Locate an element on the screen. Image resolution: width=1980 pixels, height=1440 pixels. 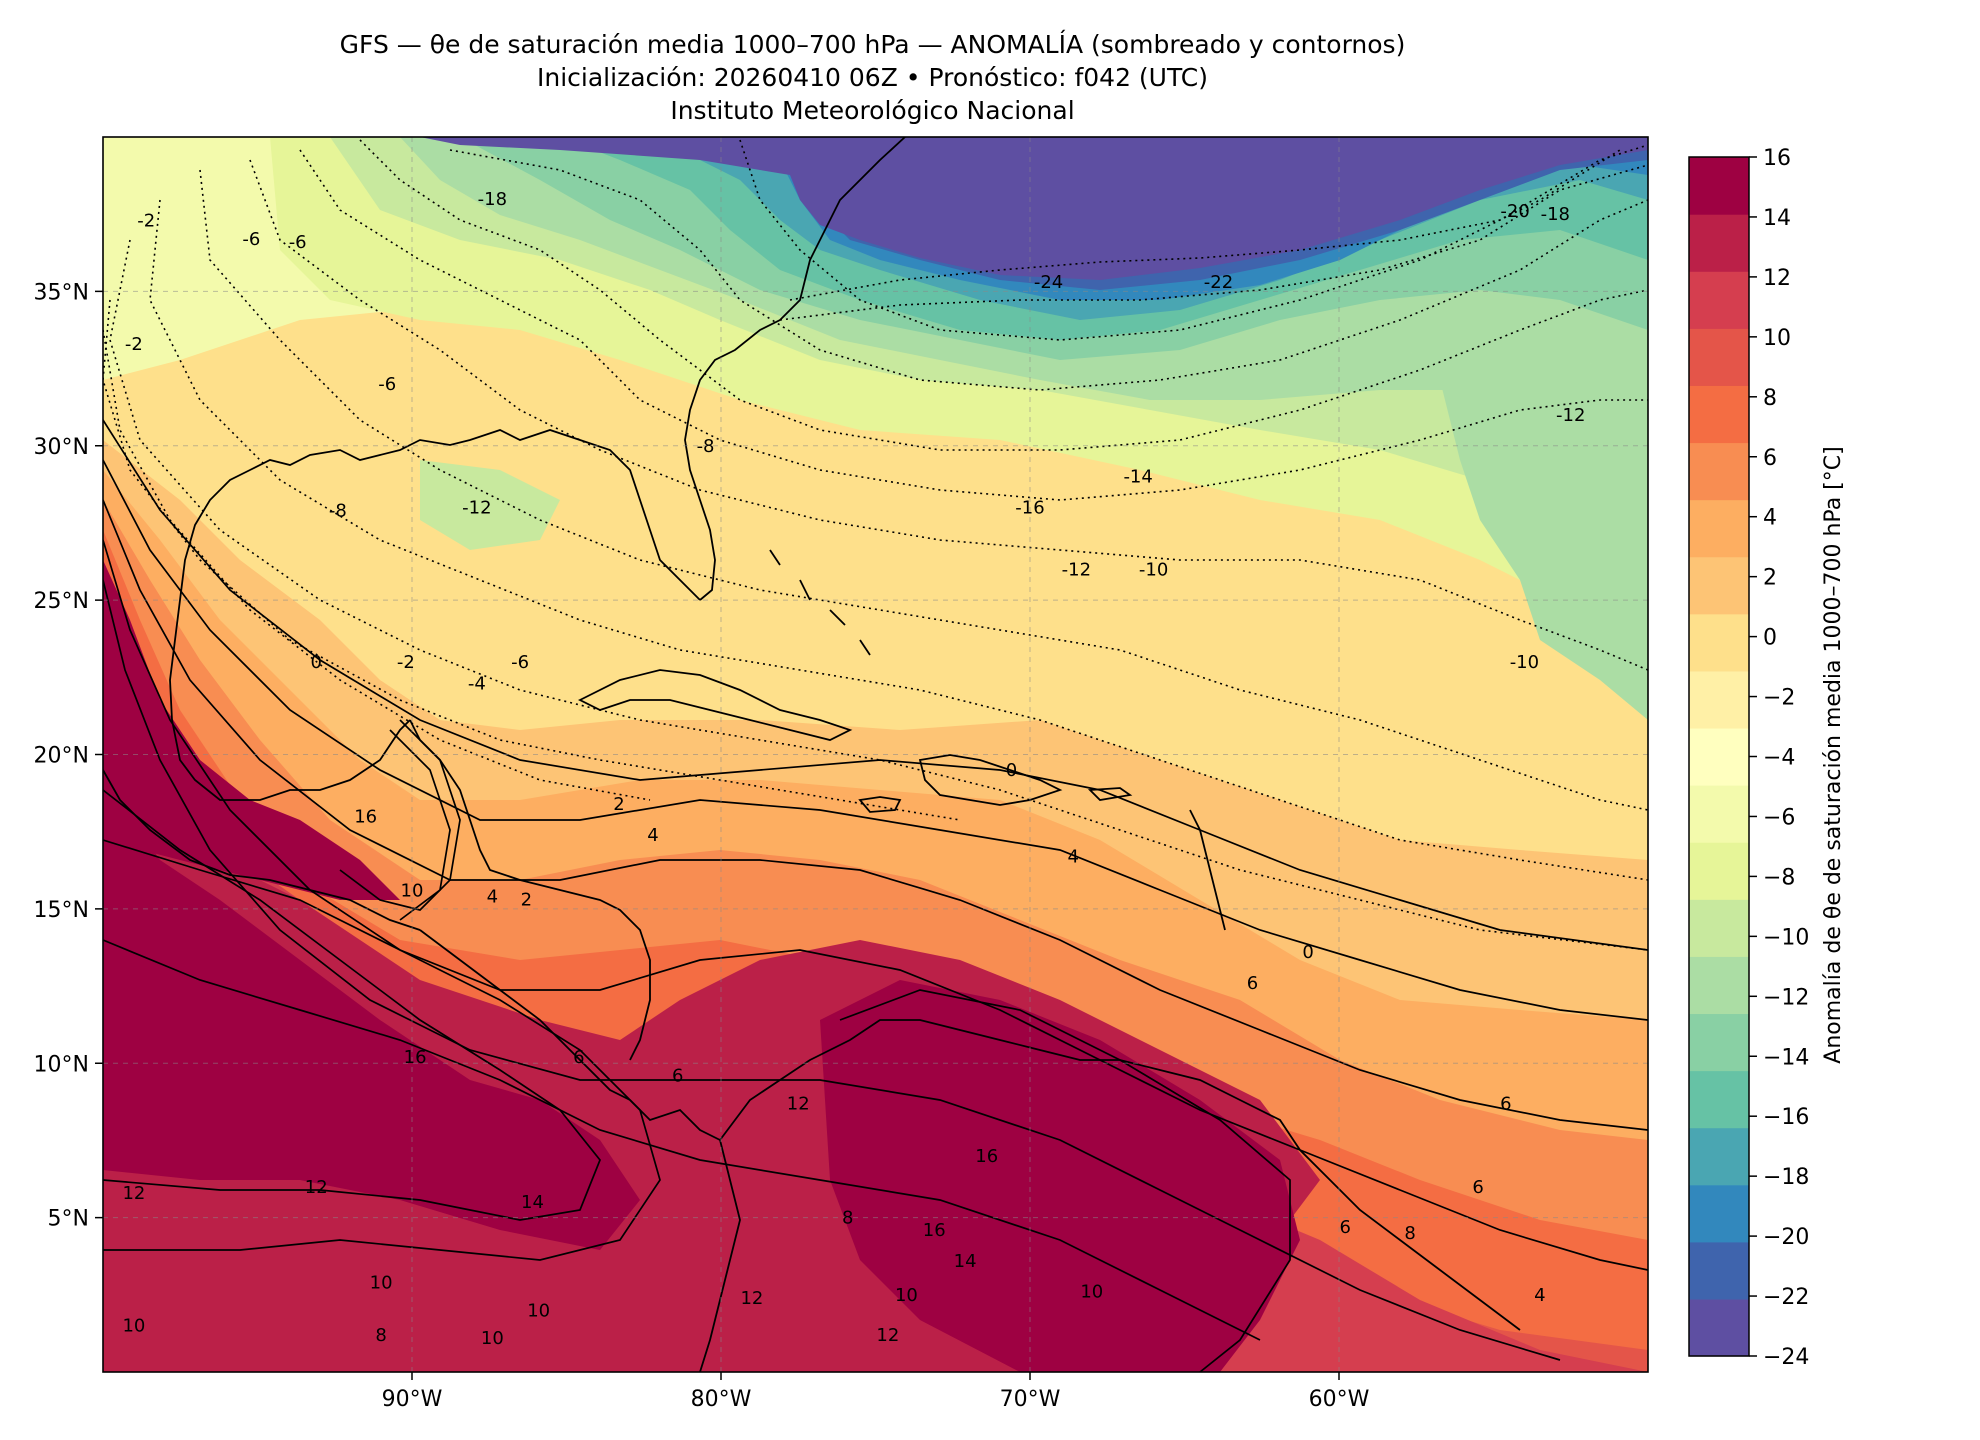
lat-tick-label: 5°N is located at coordinates (68, 1219).